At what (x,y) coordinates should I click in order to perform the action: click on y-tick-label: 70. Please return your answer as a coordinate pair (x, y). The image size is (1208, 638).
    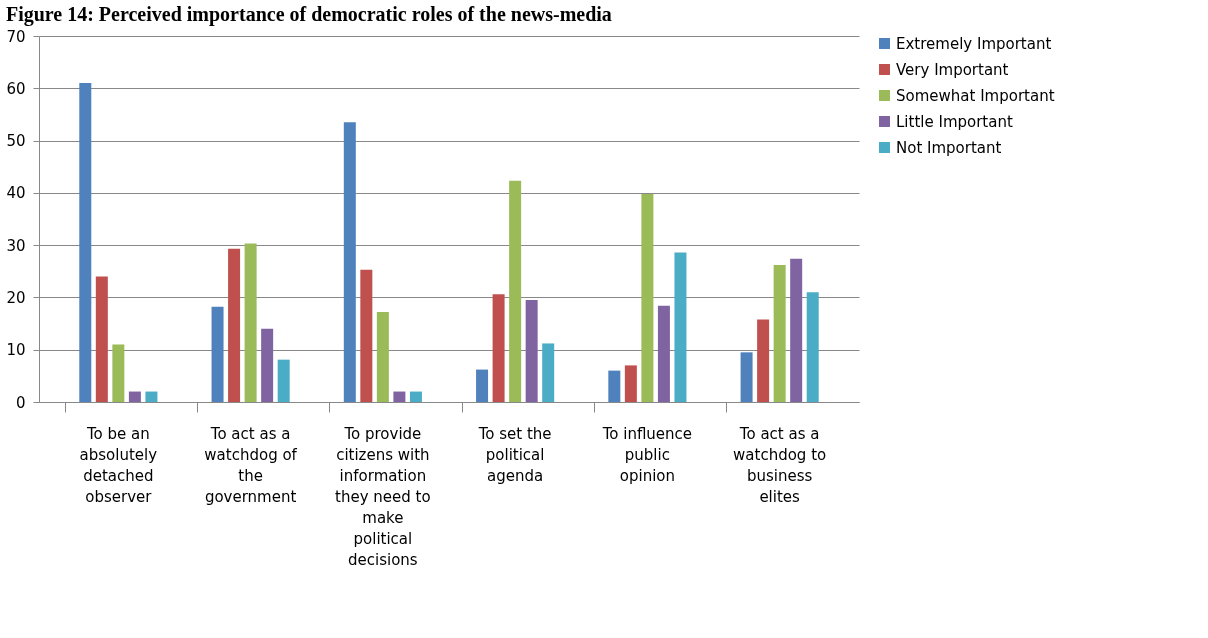
    Looking at the image, I should click on (16, 36).